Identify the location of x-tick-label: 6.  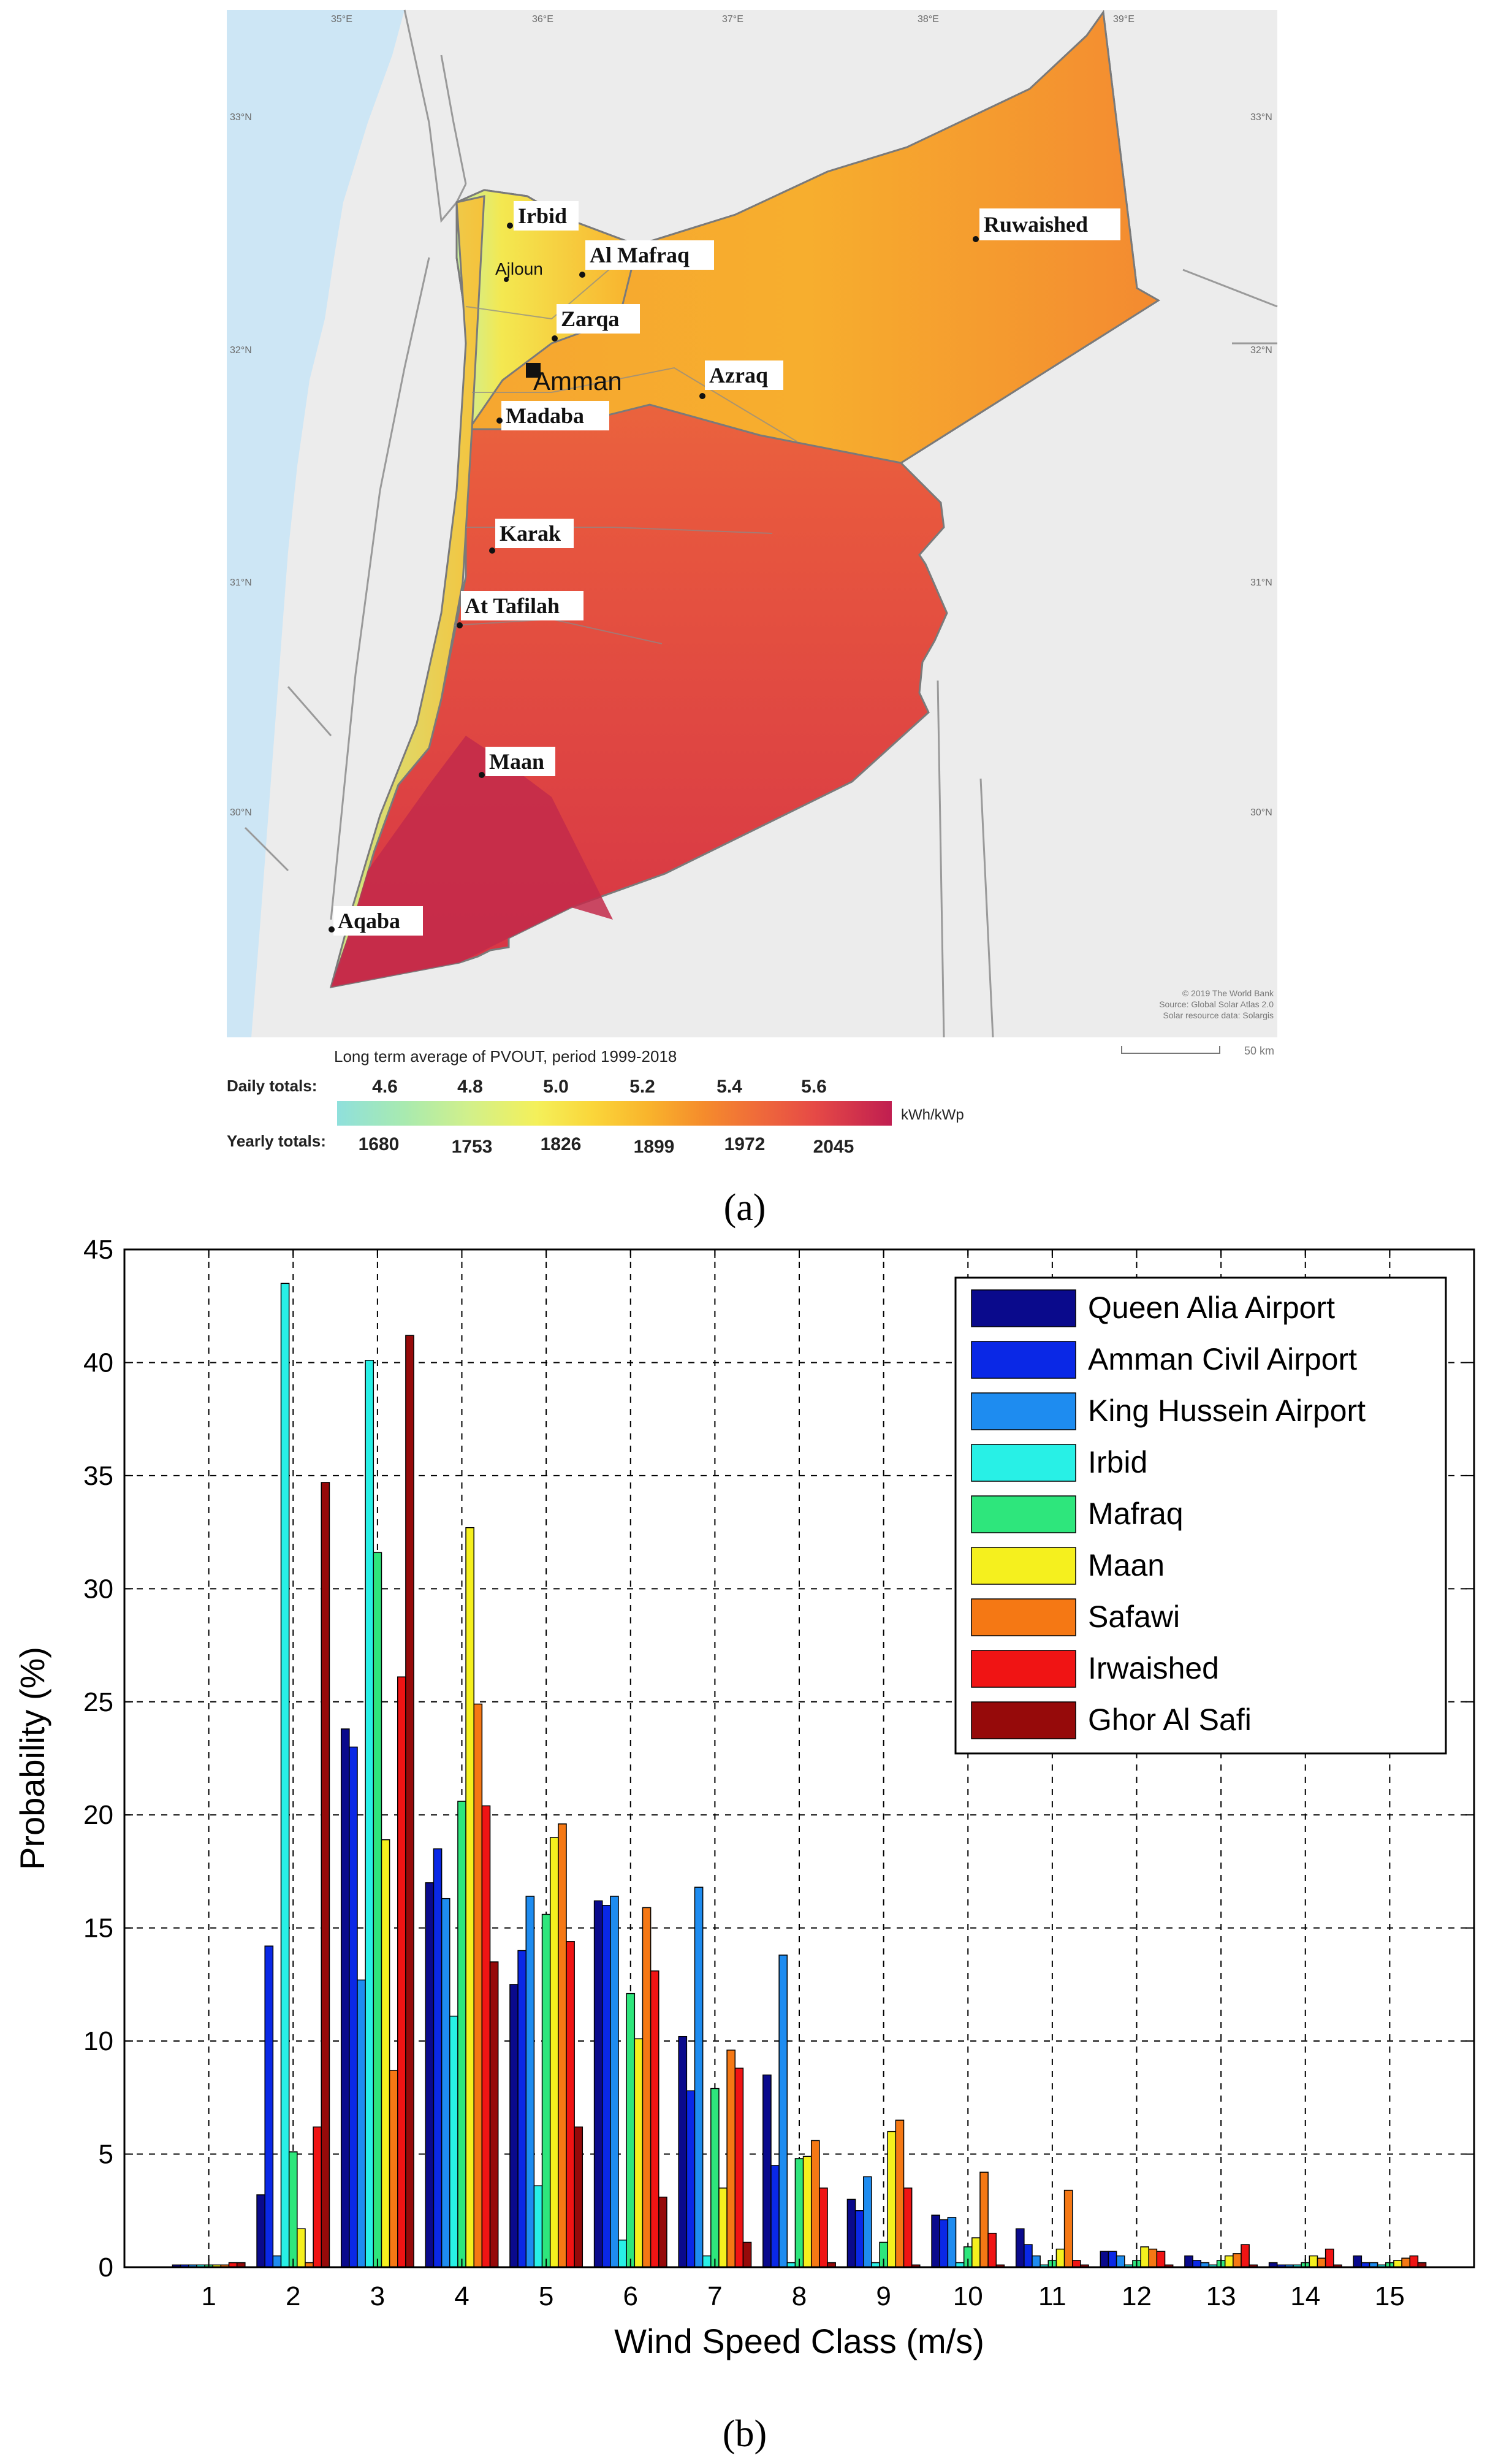
(631, 2296).